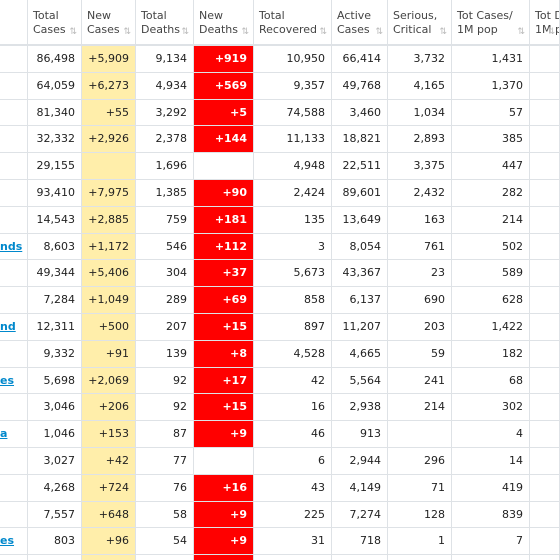 Image resolution: width=560 pixels, height=560 pixels. I want to click on table-cell: +5, so click(224, 113).